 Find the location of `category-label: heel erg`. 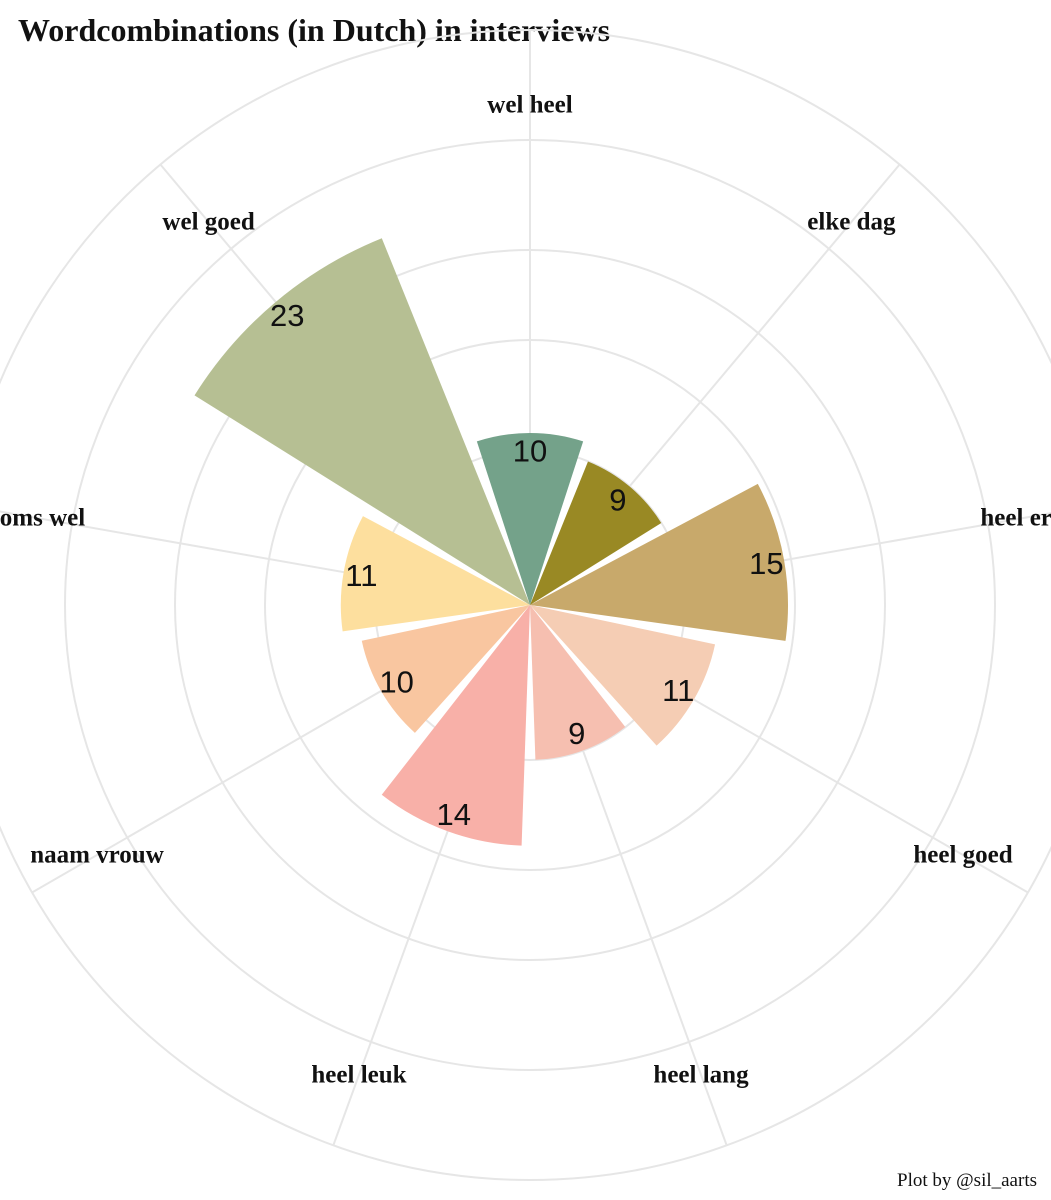

category-label: heel erg is located at coordinates (1015, 518).